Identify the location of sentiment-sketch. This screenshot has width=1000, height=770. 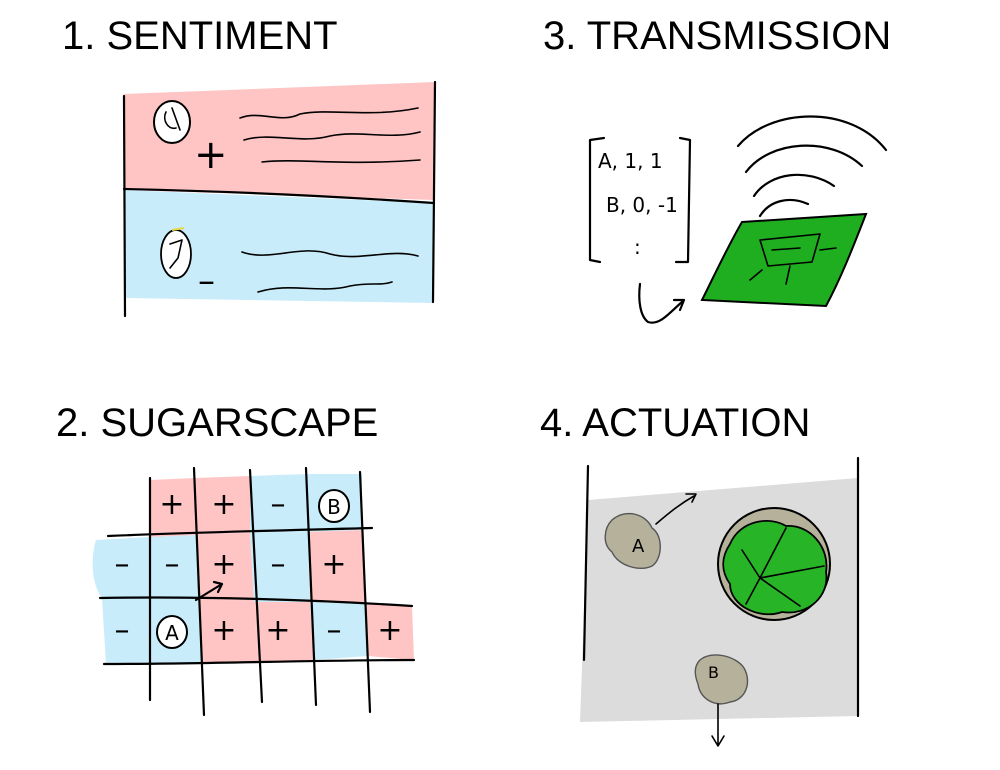
(279, 199).